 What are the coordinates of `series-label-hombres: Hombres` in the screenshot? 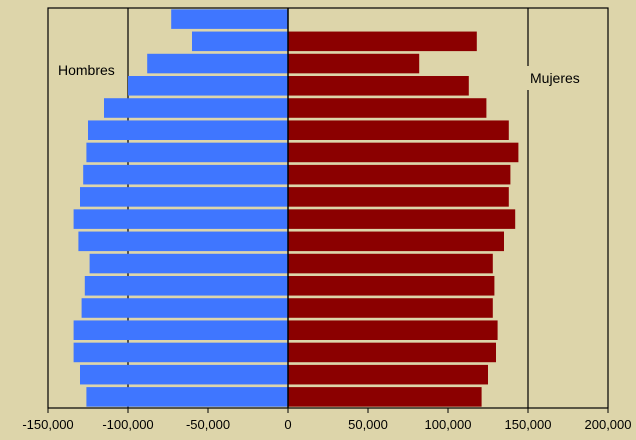 It's located at (86, 70).